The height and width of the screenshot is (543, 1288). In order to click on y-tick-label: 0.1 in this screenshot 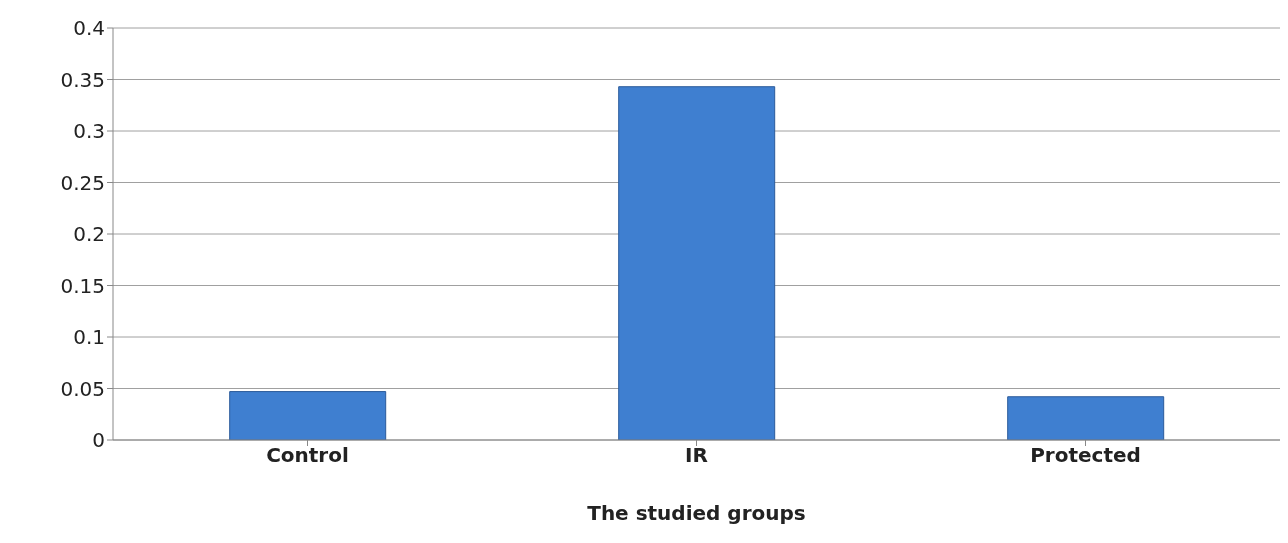, I will do `click(89, 337)`.